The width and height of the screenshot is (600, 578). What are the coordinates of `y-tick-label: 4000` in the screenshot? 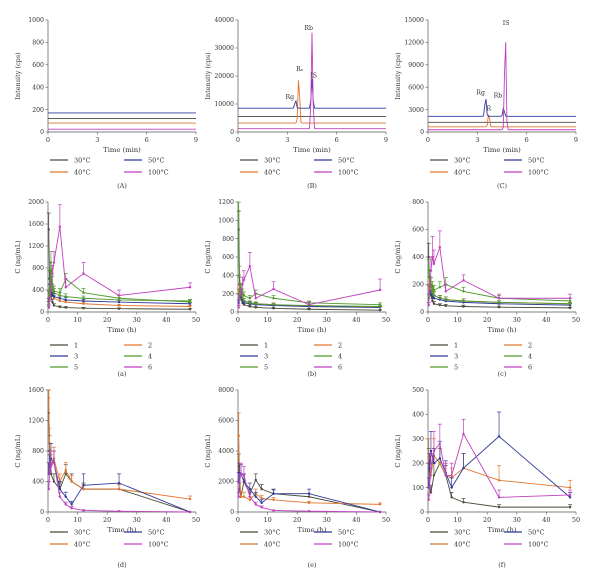 It's located at (226, 451).